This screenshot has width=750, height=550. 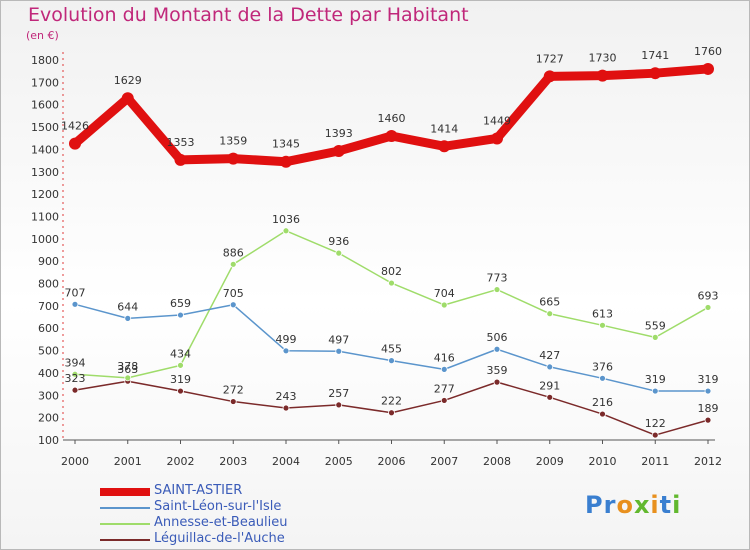 What do you see at coordinates (286, 219) in the screenshot?
I see `data-label: 1036` at bounding box center [286, 219].